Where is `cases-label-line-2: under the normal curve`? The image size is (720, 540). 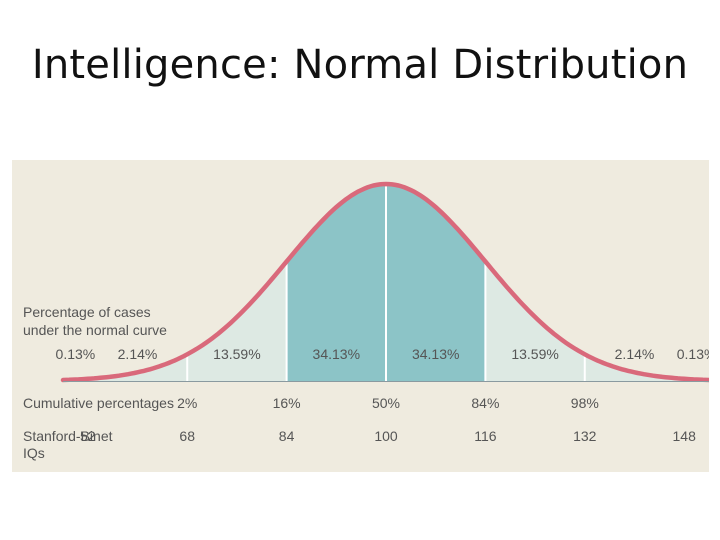
cases-label-line-2: under the normal curve is located at coordinates (95, 330).